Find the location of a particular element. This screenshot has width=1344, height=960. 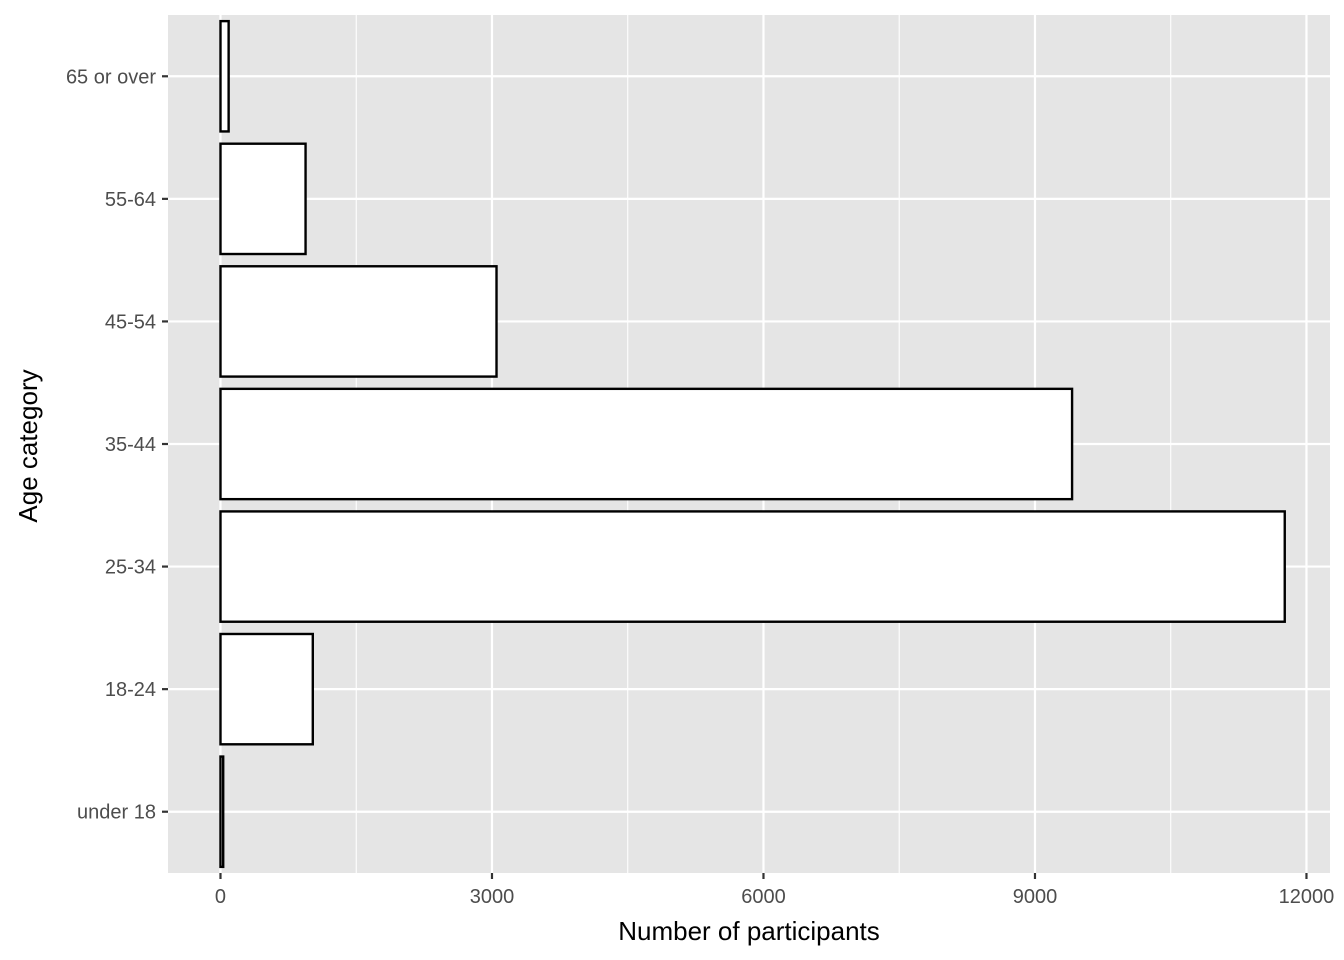

bar-65-or-over is located at coordinates (224, 76).